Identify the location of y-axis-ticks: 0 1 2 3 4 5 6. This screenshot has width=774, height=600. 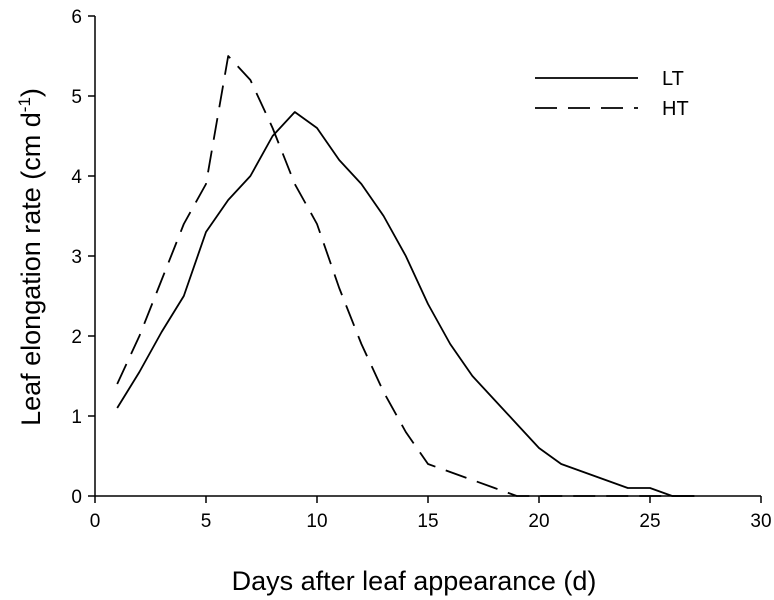
(83, 257).